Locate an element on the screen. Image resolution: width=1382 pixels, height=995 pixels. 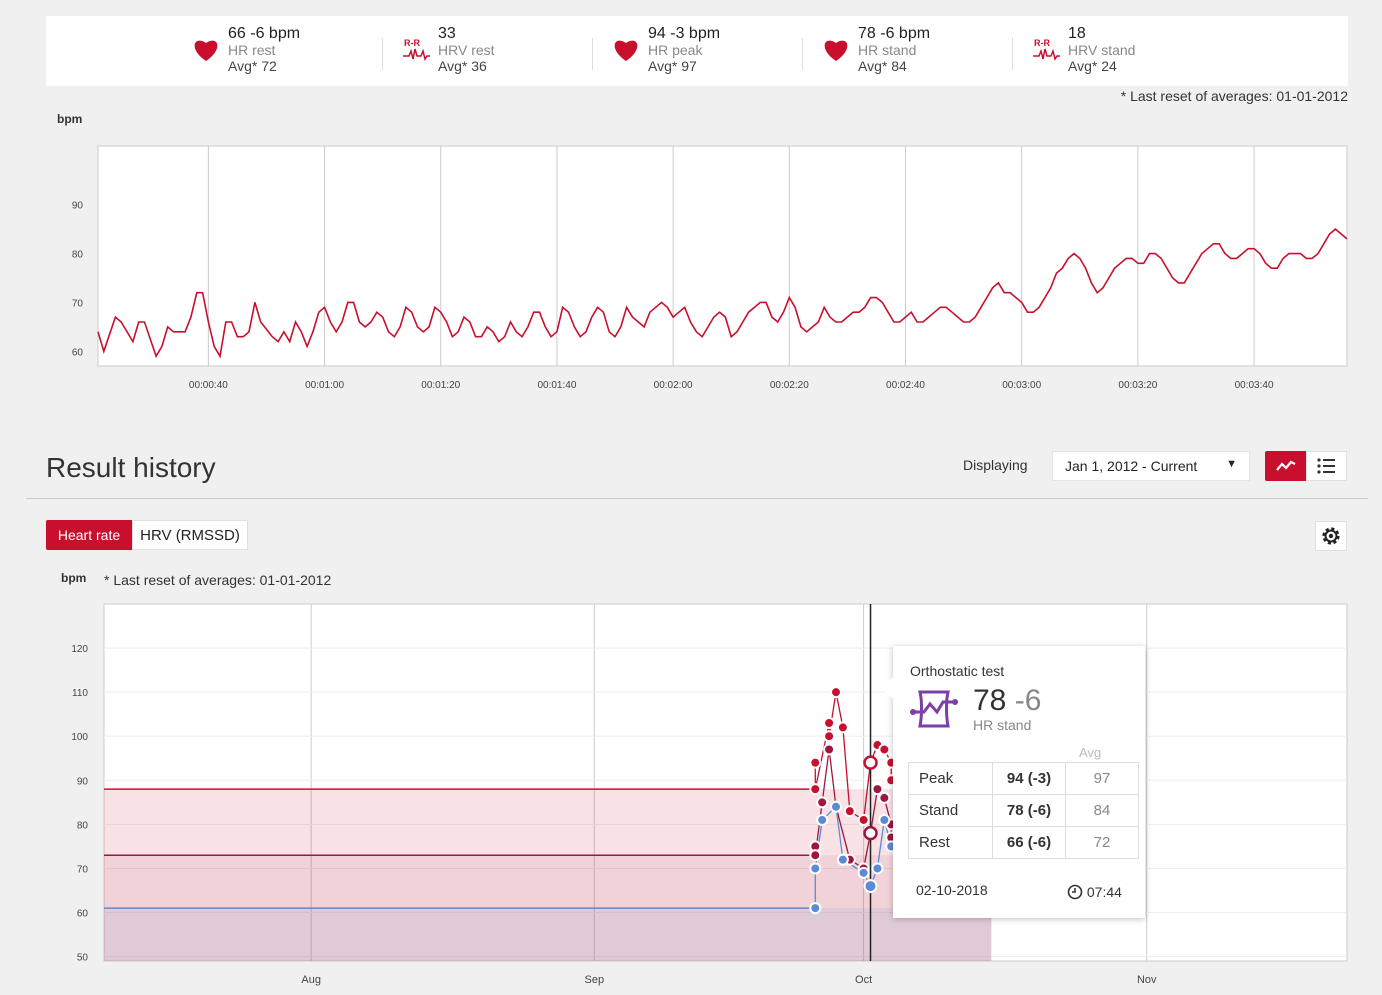
tab-heart-rate: Heart rate is located at coordinates (89, 535).